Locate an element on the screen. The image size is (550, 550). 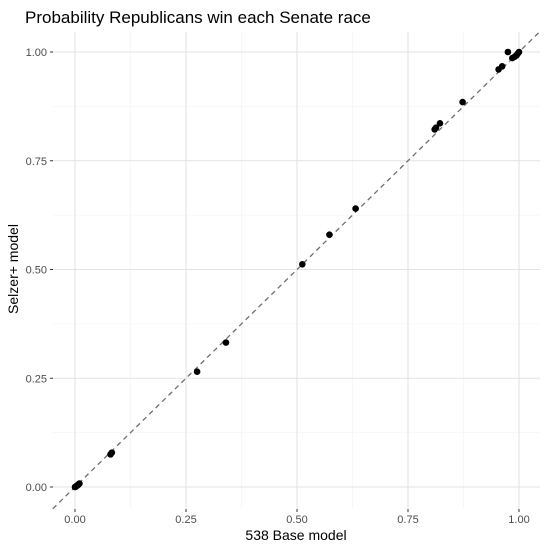
y-axis: 0.00 0.25 0.50 0.75 1.00 is located at coordinates (39, 270).